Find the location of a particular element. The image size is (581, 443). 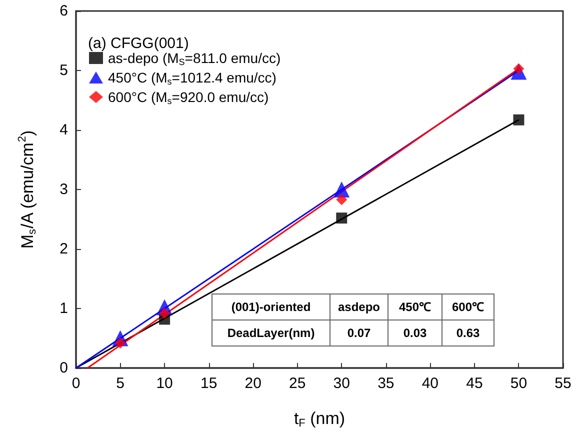

x-tick-label: 55 is located at coordinates (563, 383).